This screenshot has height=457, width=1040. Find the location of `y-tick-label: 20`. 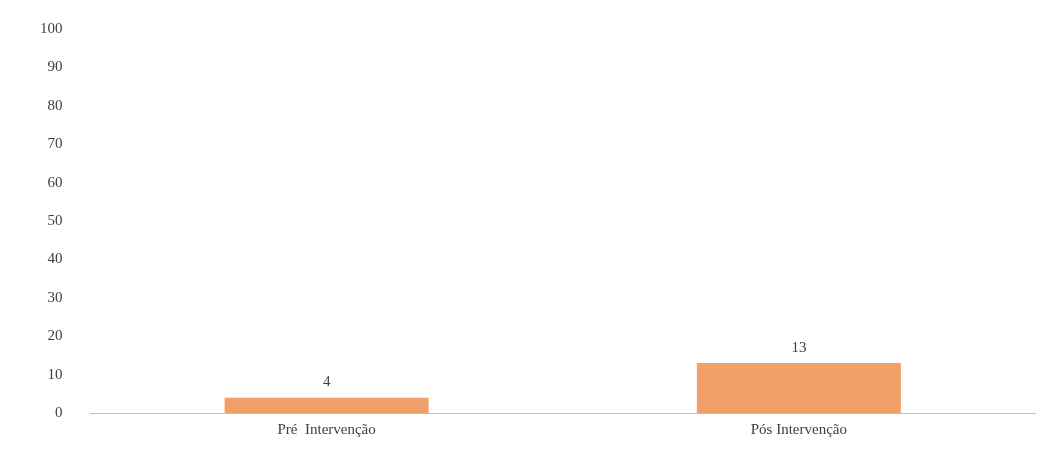

y-tick-label: 20 is located at coordinates (55, 335).